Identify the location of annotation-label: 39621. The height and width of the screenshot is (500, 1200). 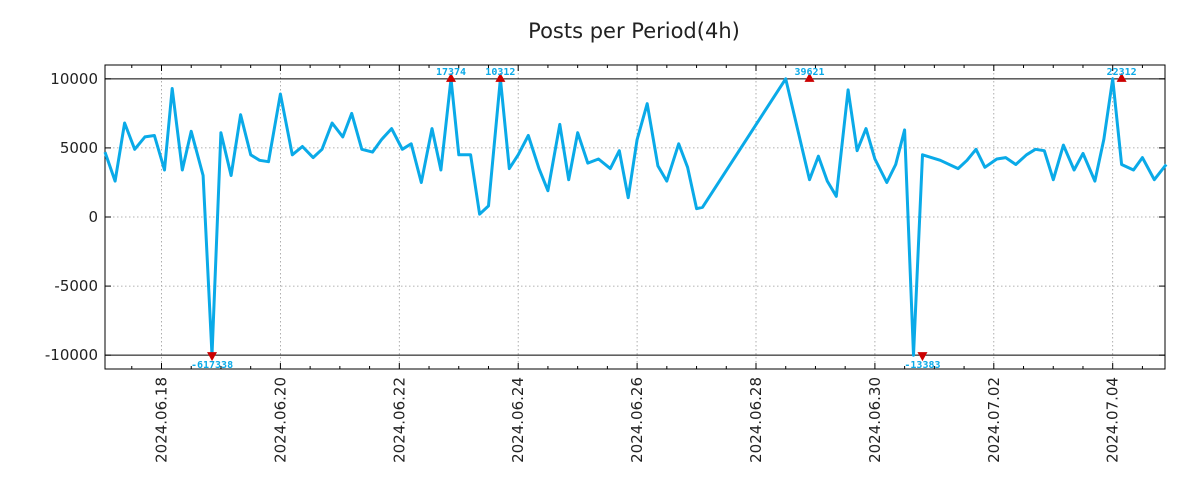
(809, 72).